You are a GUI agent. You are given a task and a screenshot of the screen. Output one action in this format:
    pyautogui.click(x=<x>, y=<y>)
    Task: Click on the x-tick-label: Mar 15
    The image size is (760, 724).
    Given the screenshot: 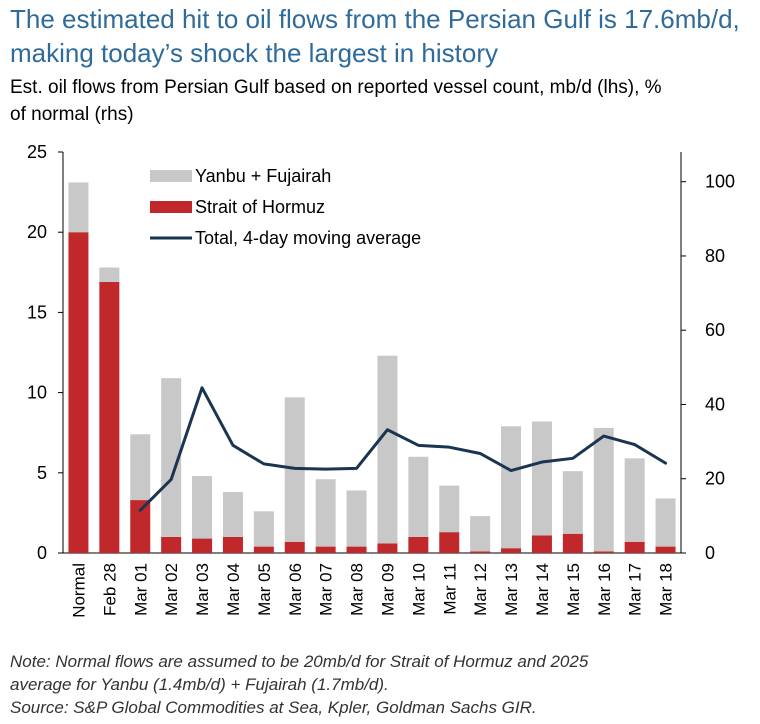 What is the action you would take?
    pyautogui.click(x=573, y=589)
    